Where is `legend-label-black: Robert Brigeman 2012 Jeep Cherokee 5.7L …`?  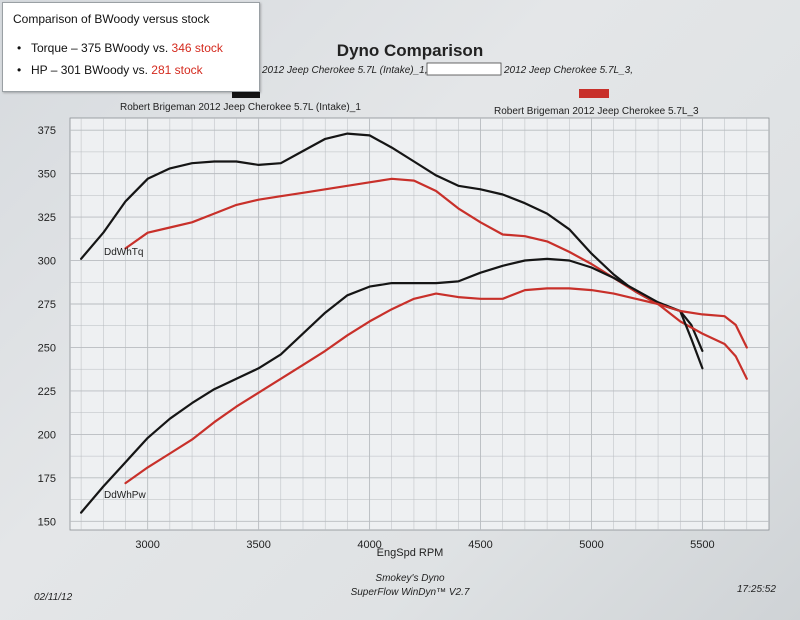 legend-label-black: Robert Brigeman 2012 Jeep Cherokee 5.7L … is located at coordinates (240, 107).